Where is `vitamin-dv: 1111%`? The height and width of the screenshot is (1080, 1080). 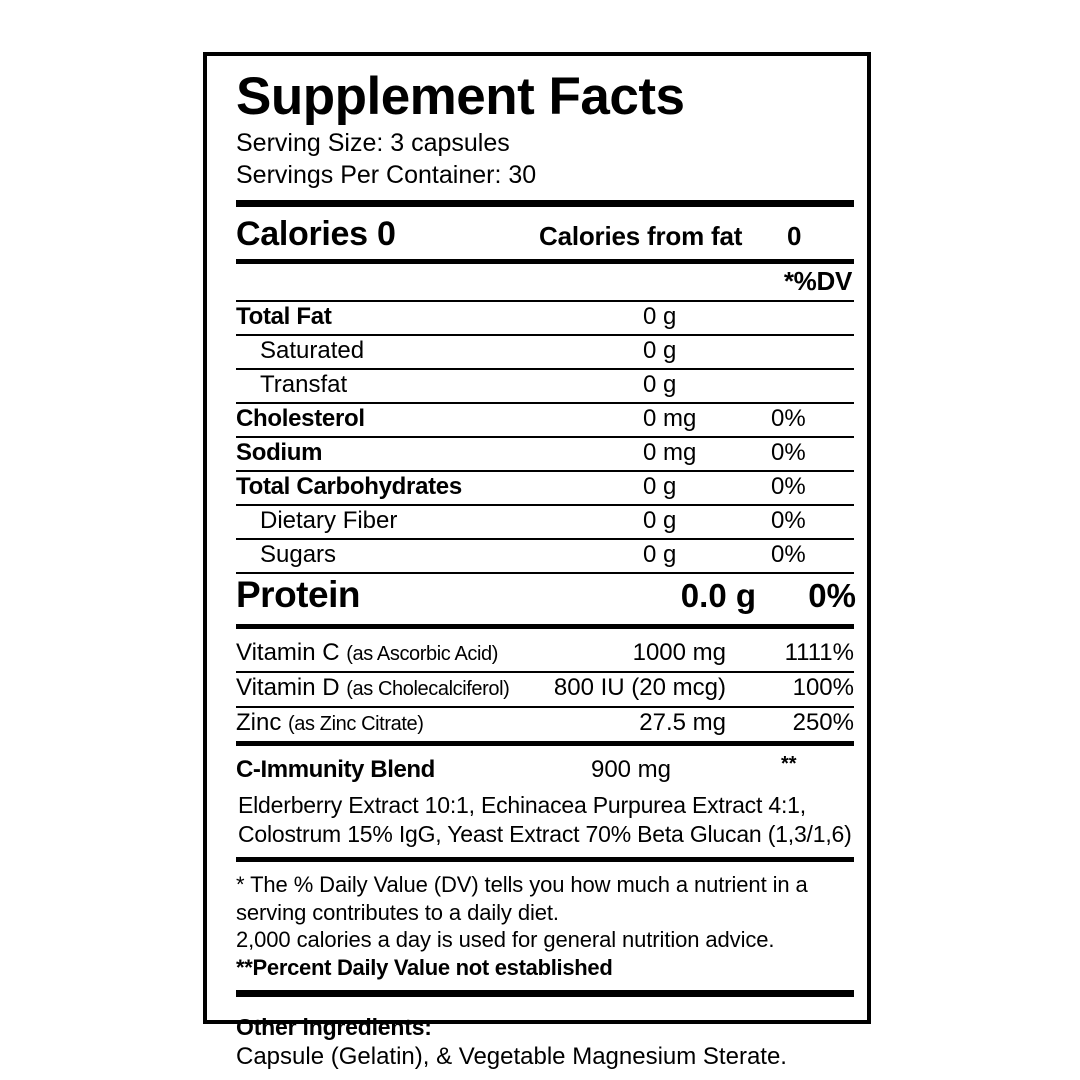
vitamin-dv: 1111% is located at coordinates (819, 653).